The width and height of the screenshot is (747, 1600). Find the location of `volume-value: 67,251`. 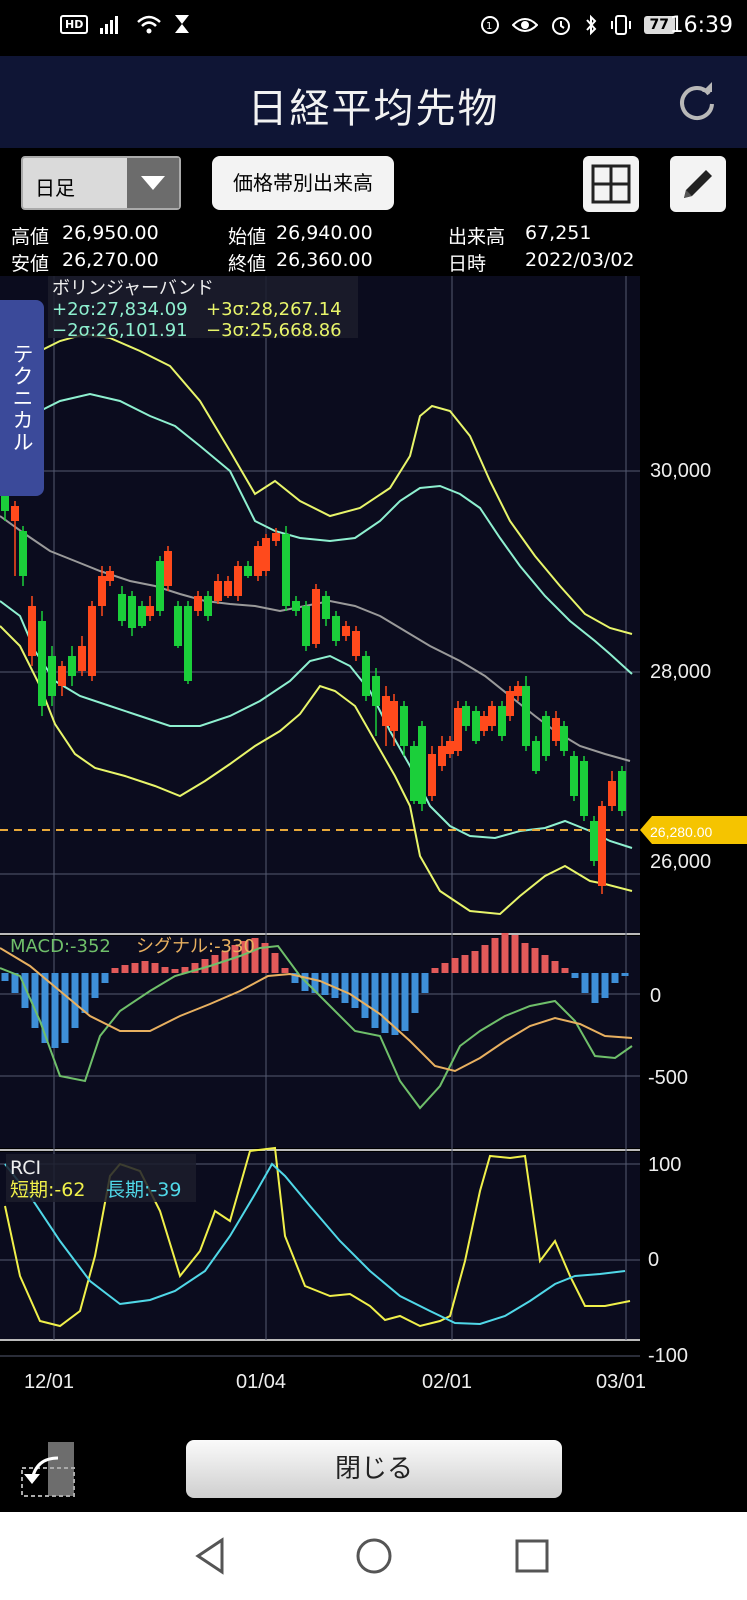

volume-value: 67,251 is located at coordinates (558, 233).